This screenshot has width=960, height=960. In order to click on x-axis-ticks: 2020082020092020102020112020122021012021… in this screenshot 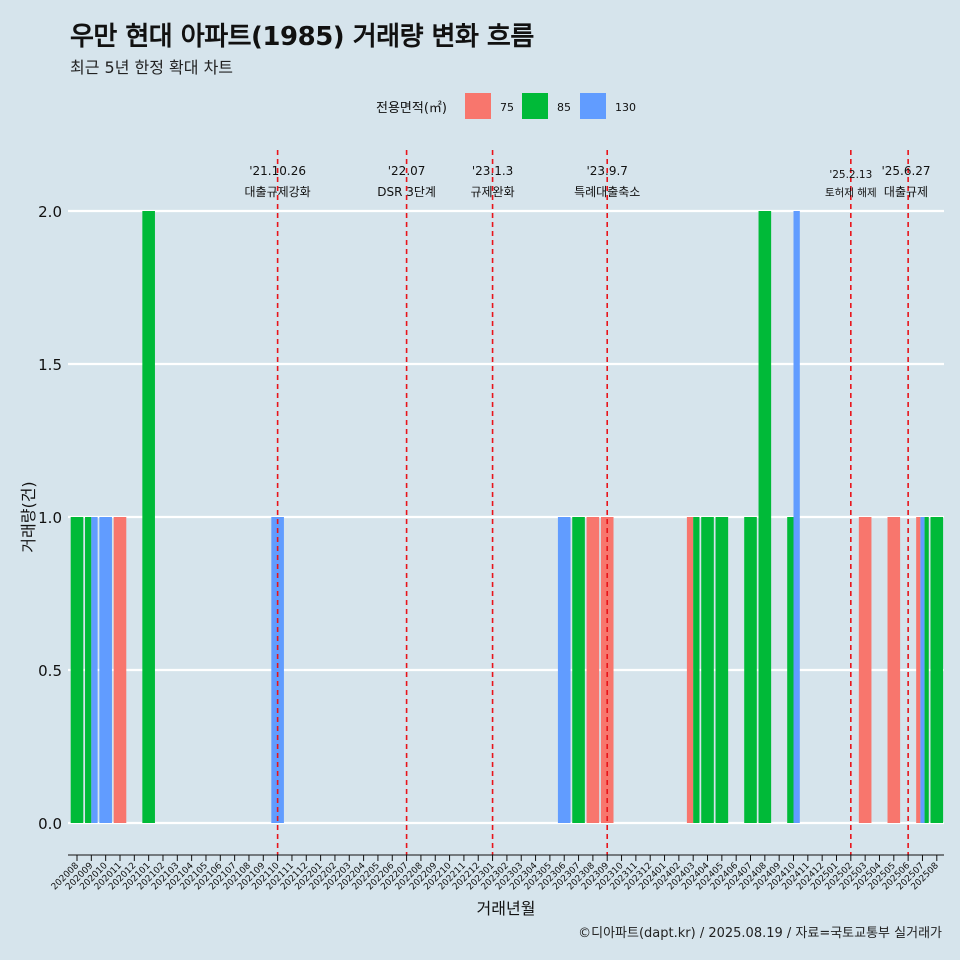, I will do `click(495, 873)`.